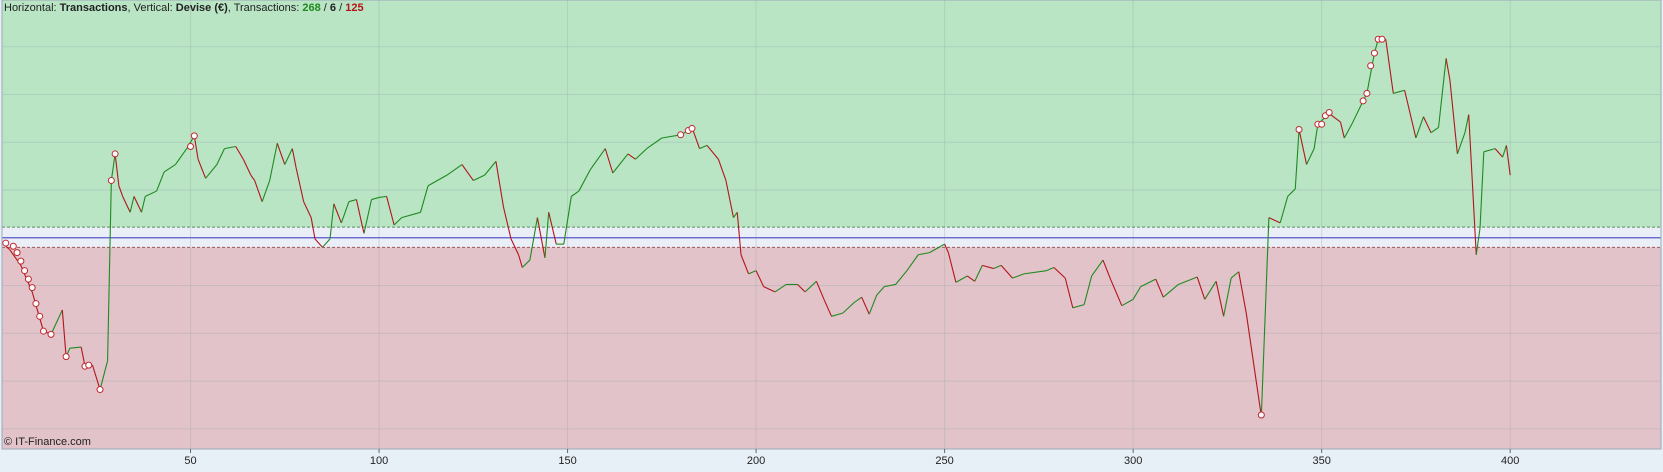  Describe the element at coordinates (325, 8) in the screenshot. I see `header-text: /` at that location.